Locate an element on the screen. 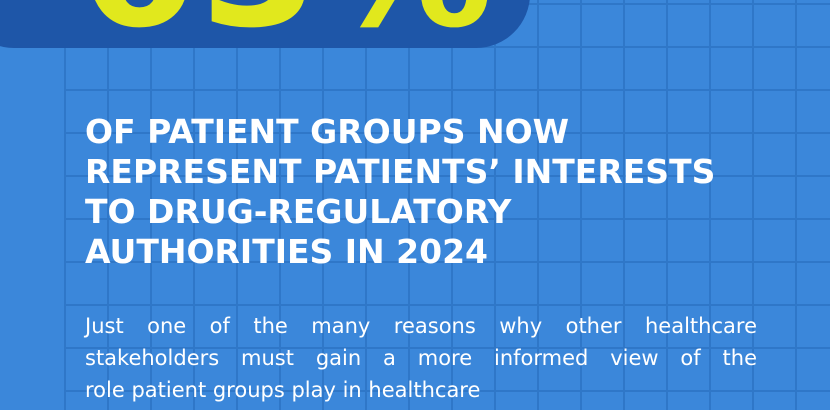  stat-background is located at coordinates (265, 24).